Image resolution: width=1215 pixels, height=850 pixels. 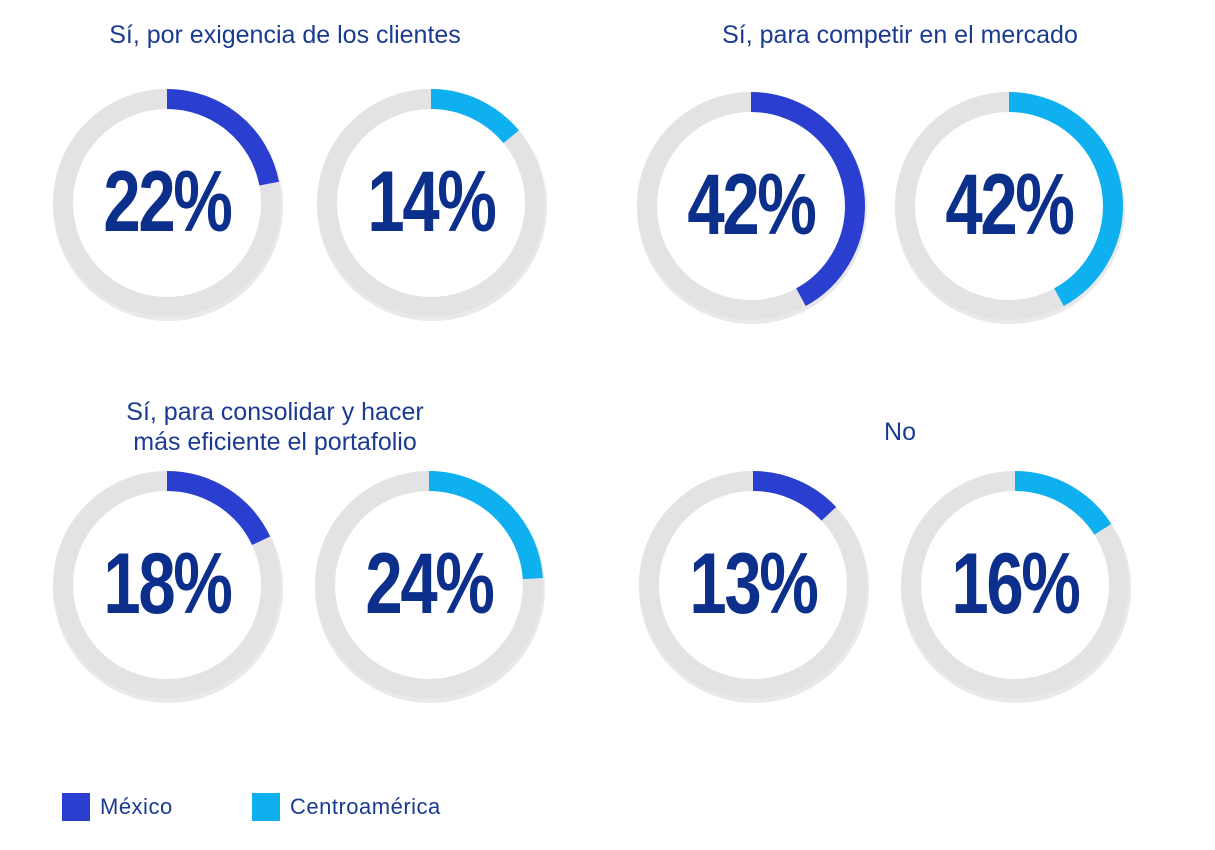 I want to click on legend-item-mexico: México, so click(x=117, y=807).